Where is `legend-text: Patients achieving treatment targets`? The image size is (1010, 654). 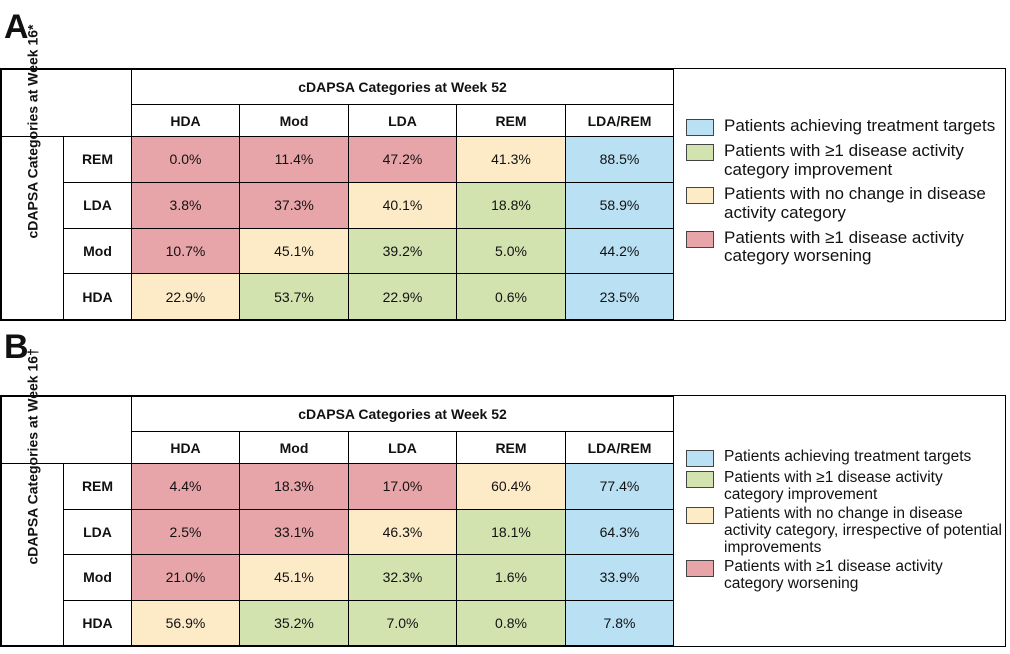 legend-text: Patients achieving treatment targets is located at coordinates (860, 125).